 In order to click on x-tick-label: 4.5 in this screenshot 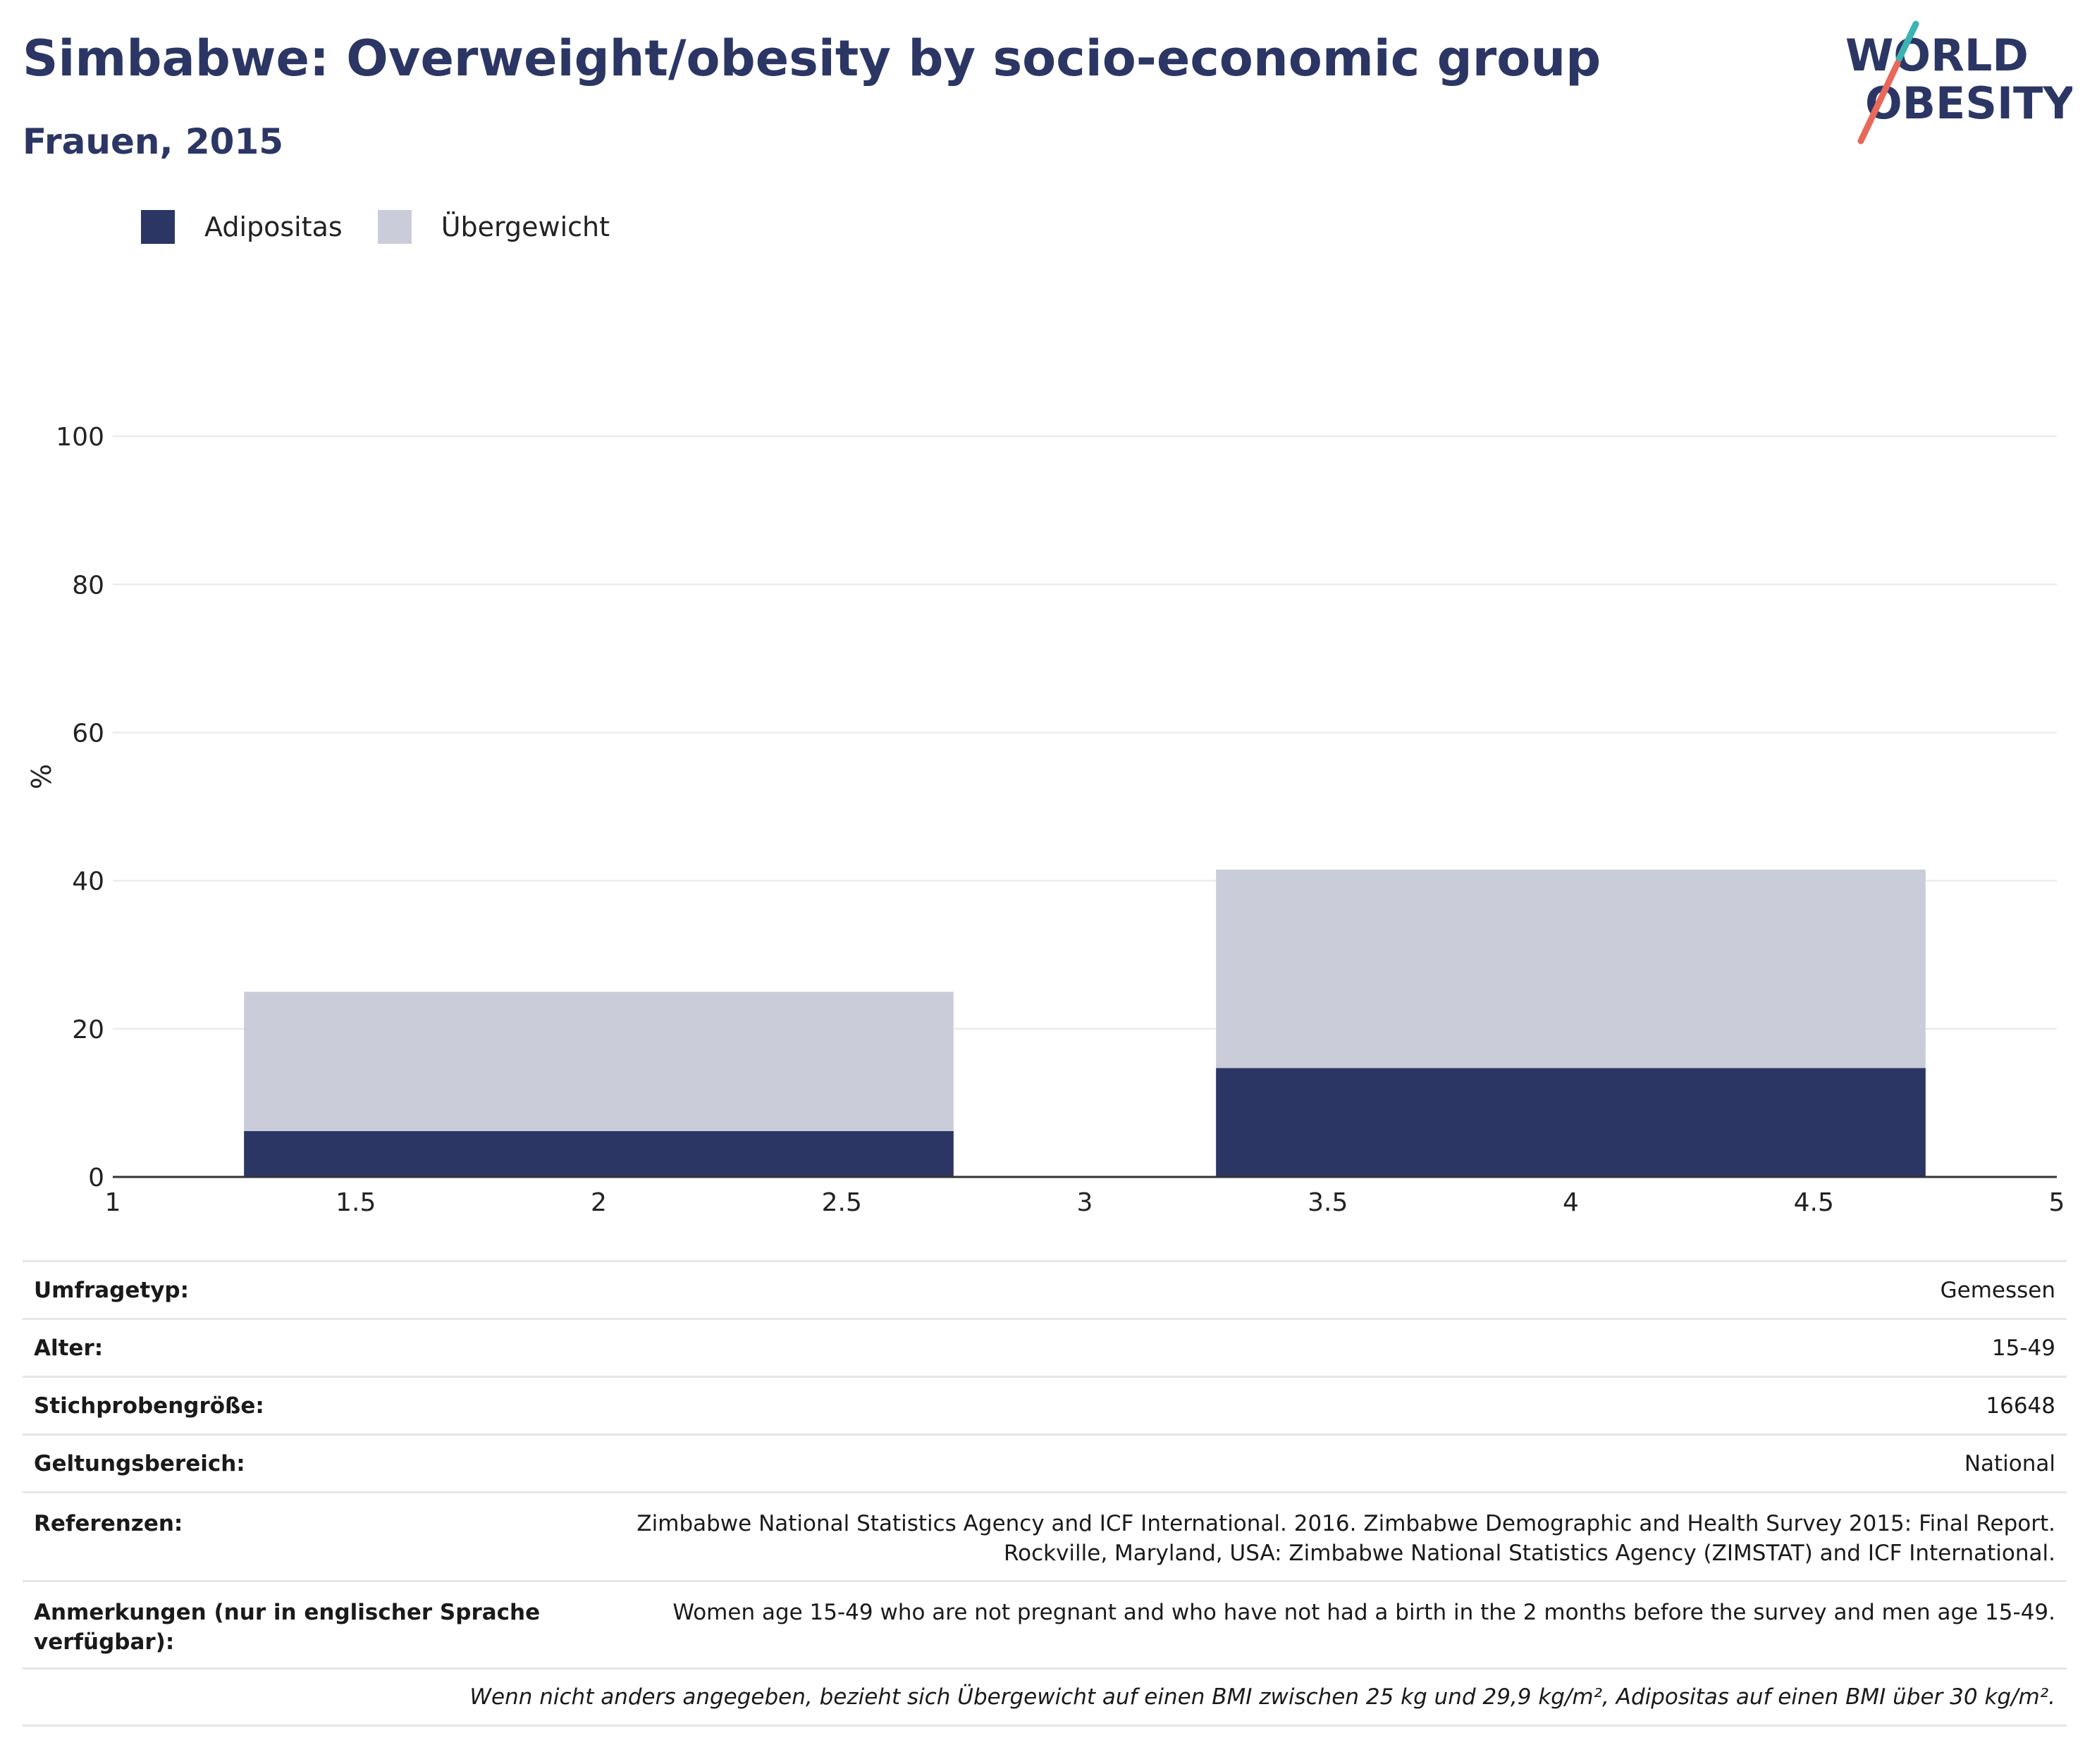, I will do `click(1814, 1202)`.